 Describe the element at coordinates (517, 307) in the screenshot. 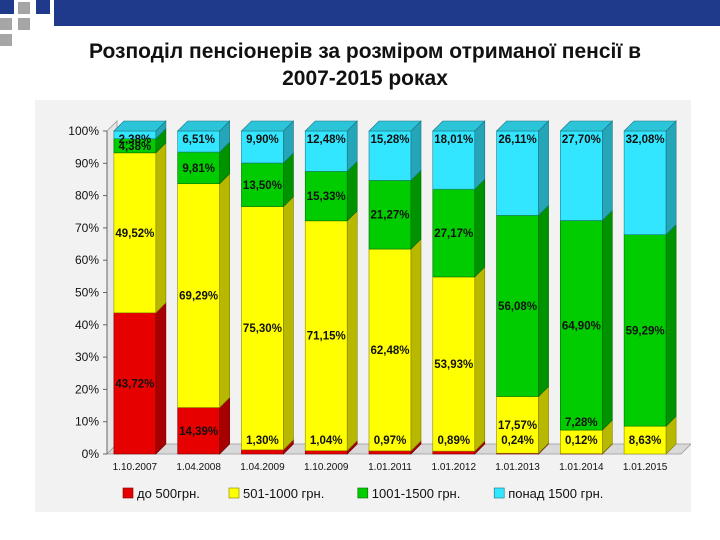

I see `data-label: 56,08%` at that location.